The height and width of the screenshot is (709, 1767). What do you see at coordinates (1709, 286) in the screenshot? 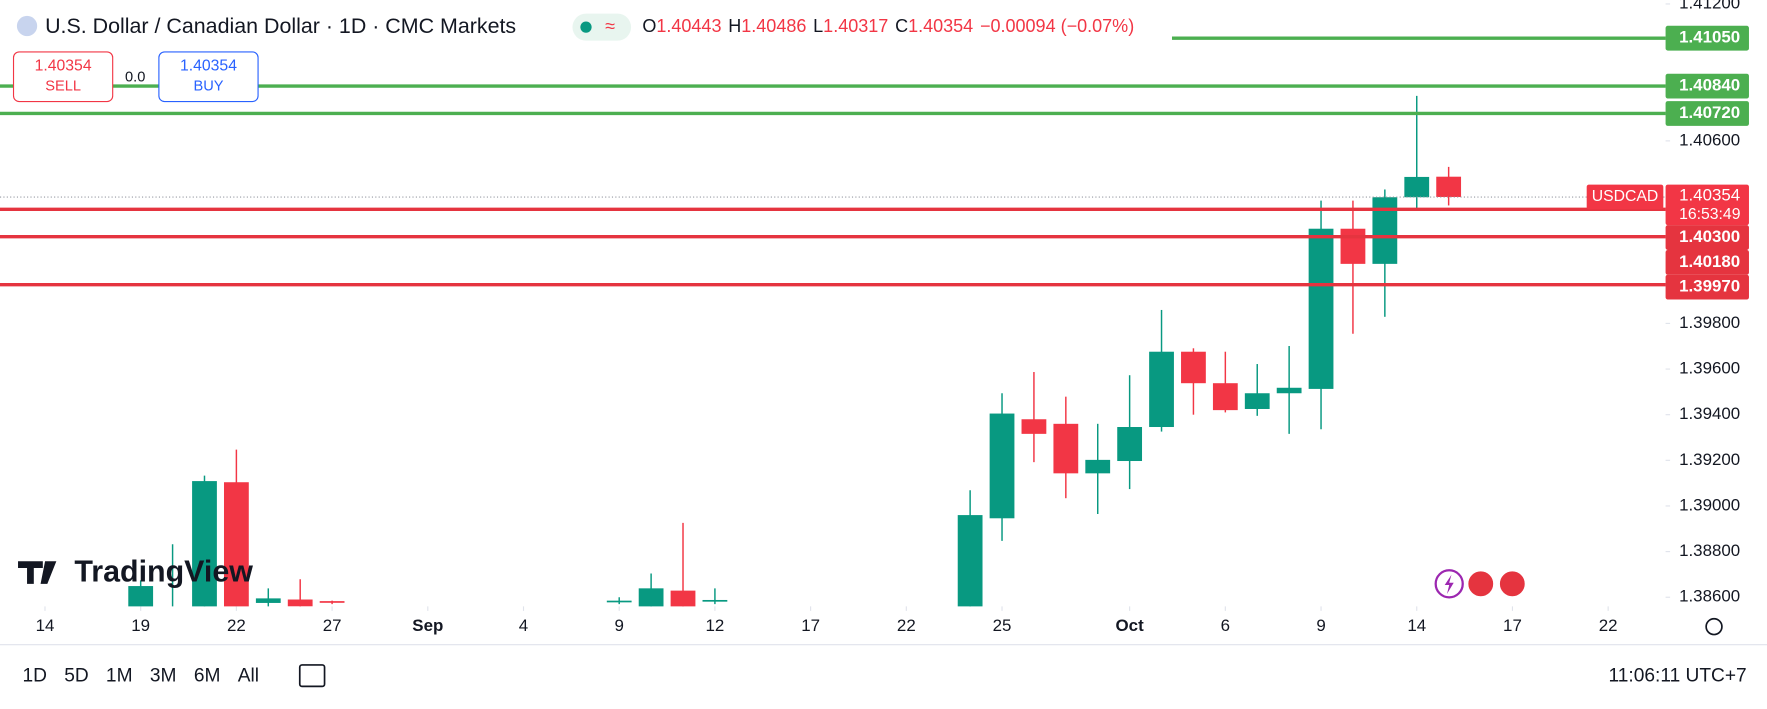
I see `level-label: 1.39970` at bounding box center [1709, 286].